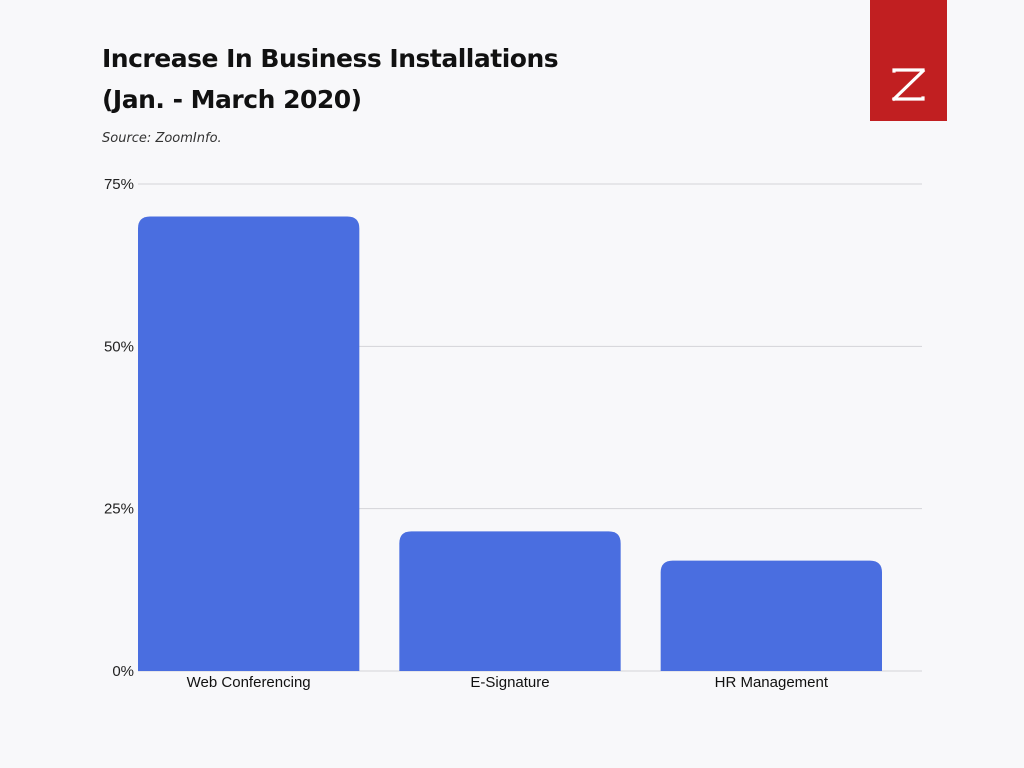  I want to click on chart-title-line-1: Increase In Business Installations, so click(330, 58).